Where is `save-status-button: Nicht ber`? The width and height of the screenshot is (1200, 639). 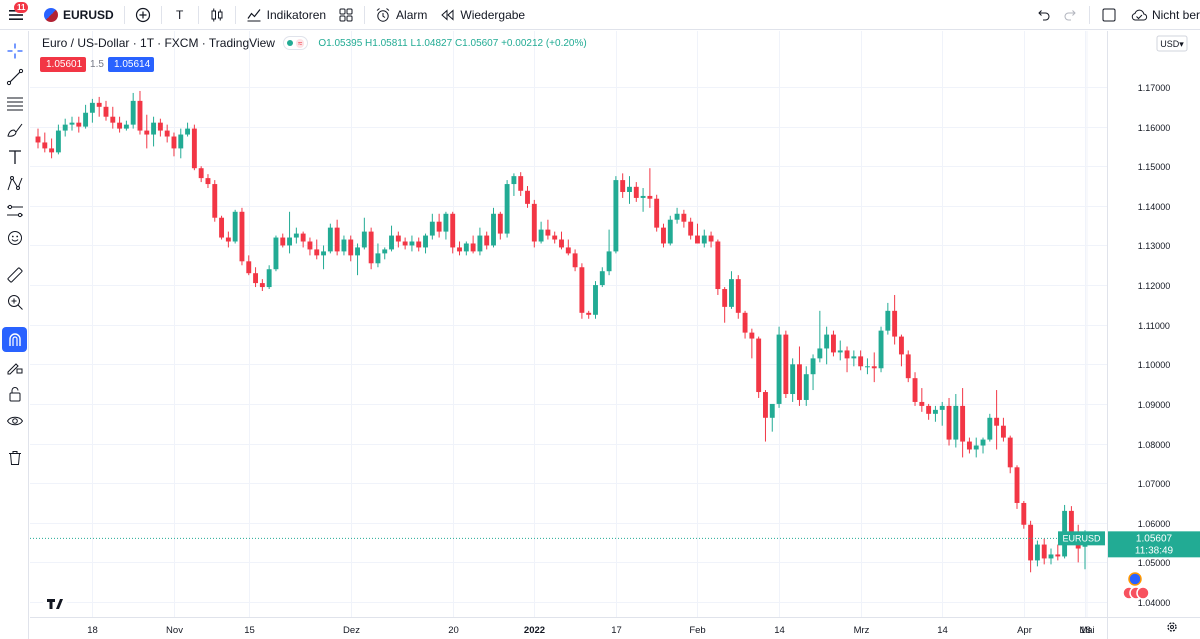 save-status-button: Nicht ber is located at coordinates (1162, 15).